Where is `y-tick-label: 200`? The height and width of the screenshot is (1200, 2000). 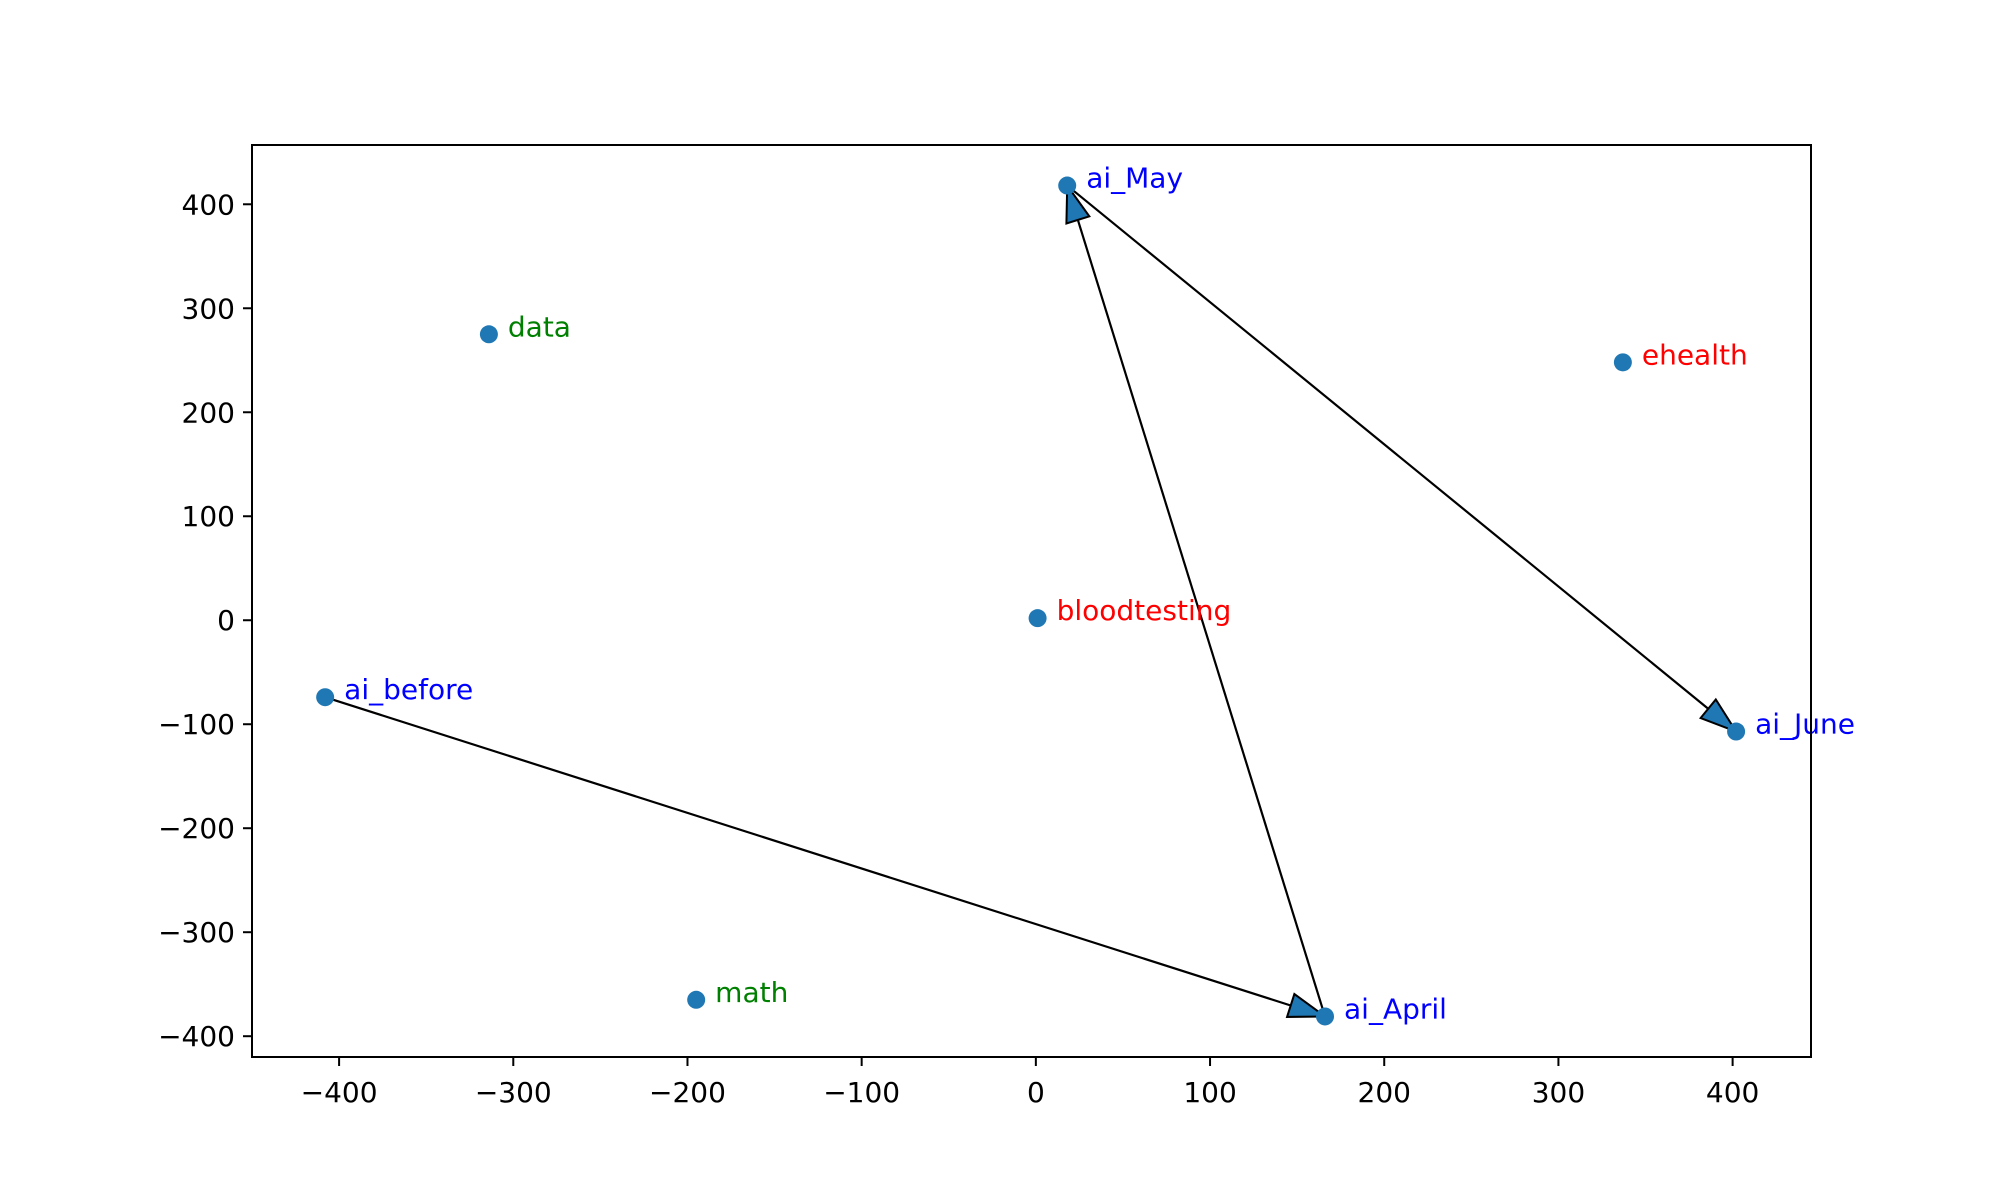 y-tick-label: 200 is located at coordinates (208, 412).